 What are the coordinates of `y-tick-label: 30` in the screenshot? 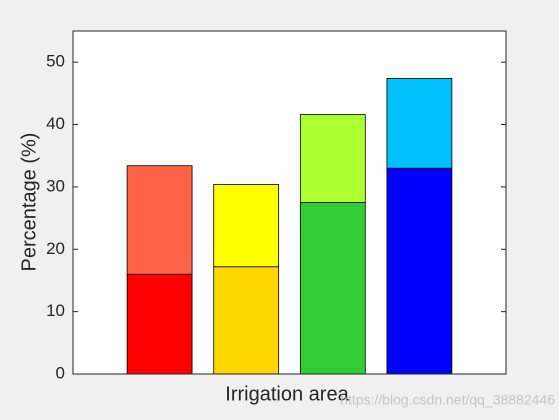 It's located at (55, 185).